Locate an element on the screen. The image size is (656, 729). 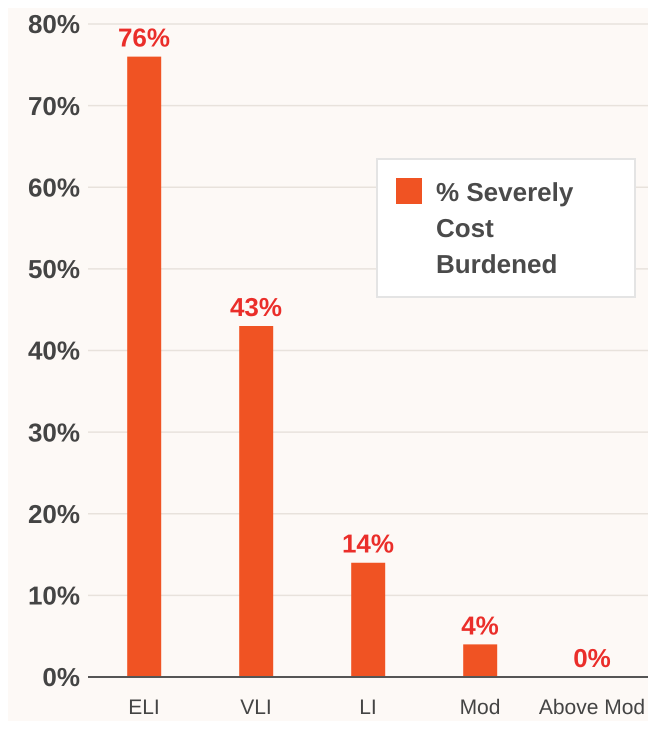
y-tick-label: 60% is located at coordinates (54, 187).